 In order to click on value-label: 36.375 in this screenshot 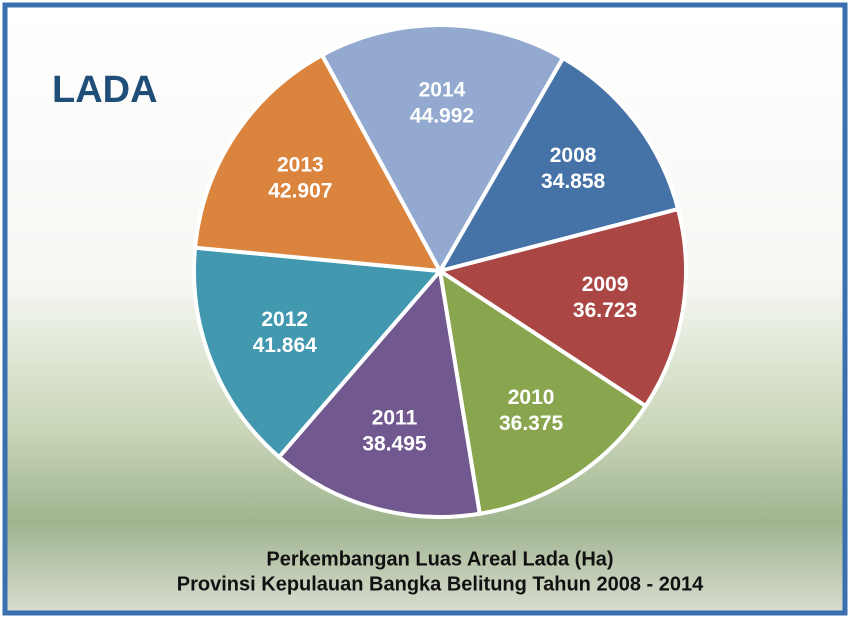, I will do `click(531, 423)`.